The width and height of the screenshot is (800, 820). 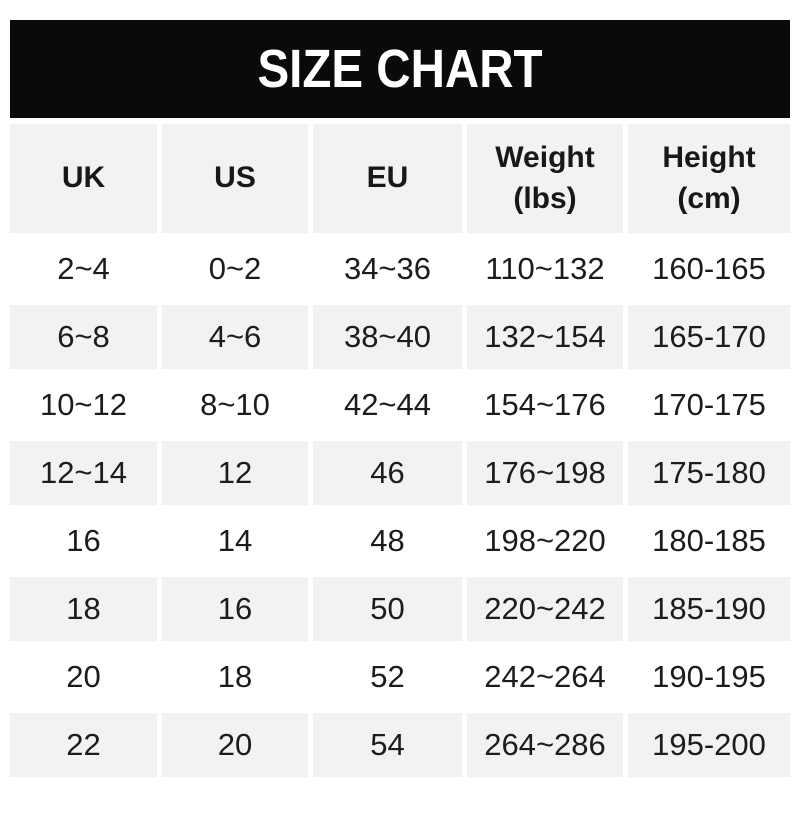 What do you see at coordinates (83, 405) in the screenshot?
I see `cell-uk: 10~12` at bounding box center [83, 405].